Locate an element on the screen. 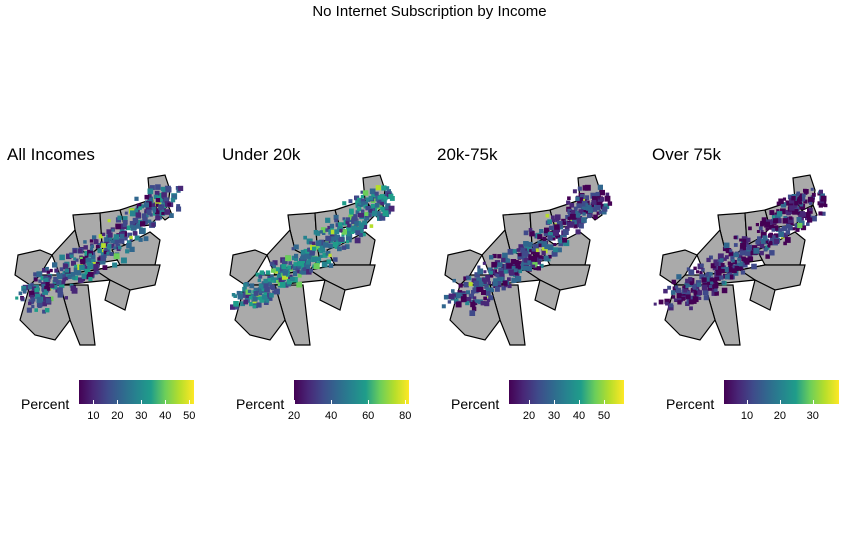 The height and width of the screenshot is (556, 859). map-panel: Under 20k Percent 20 40 60 80 is located at coordinates (322, 285).